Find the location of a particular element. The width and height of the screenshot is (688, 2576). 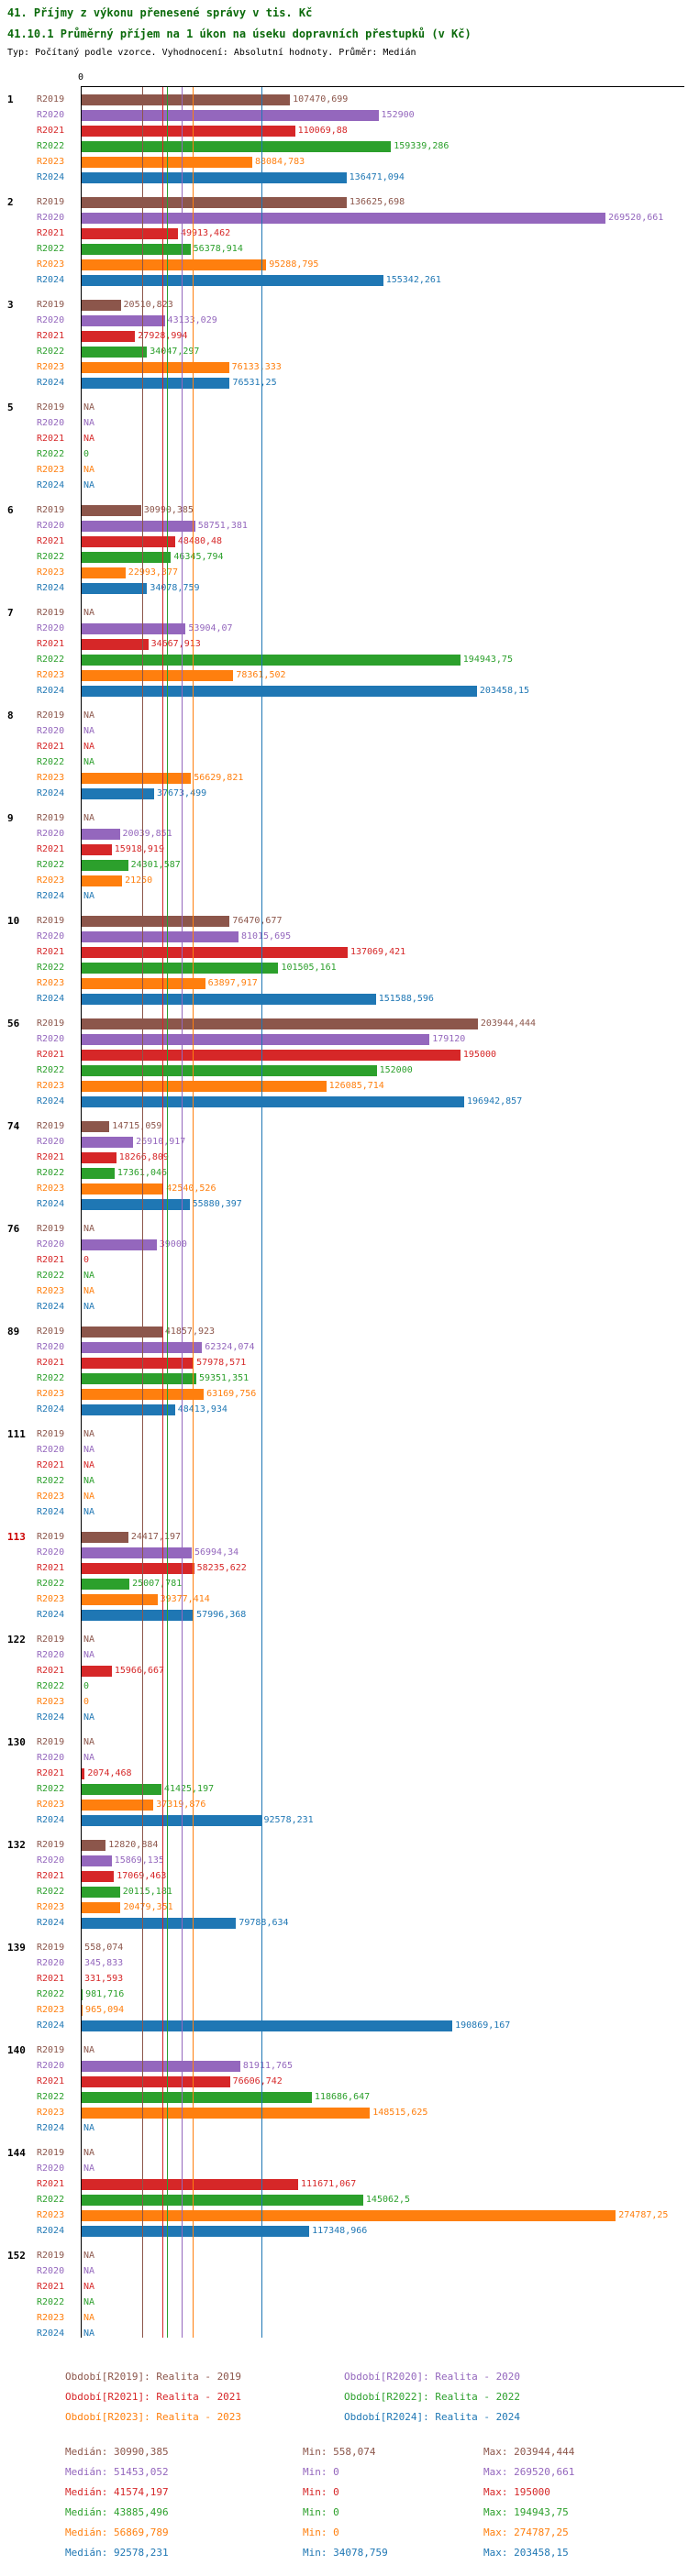

bar-row: R2023 NA is located at coordinates (360, 1496).